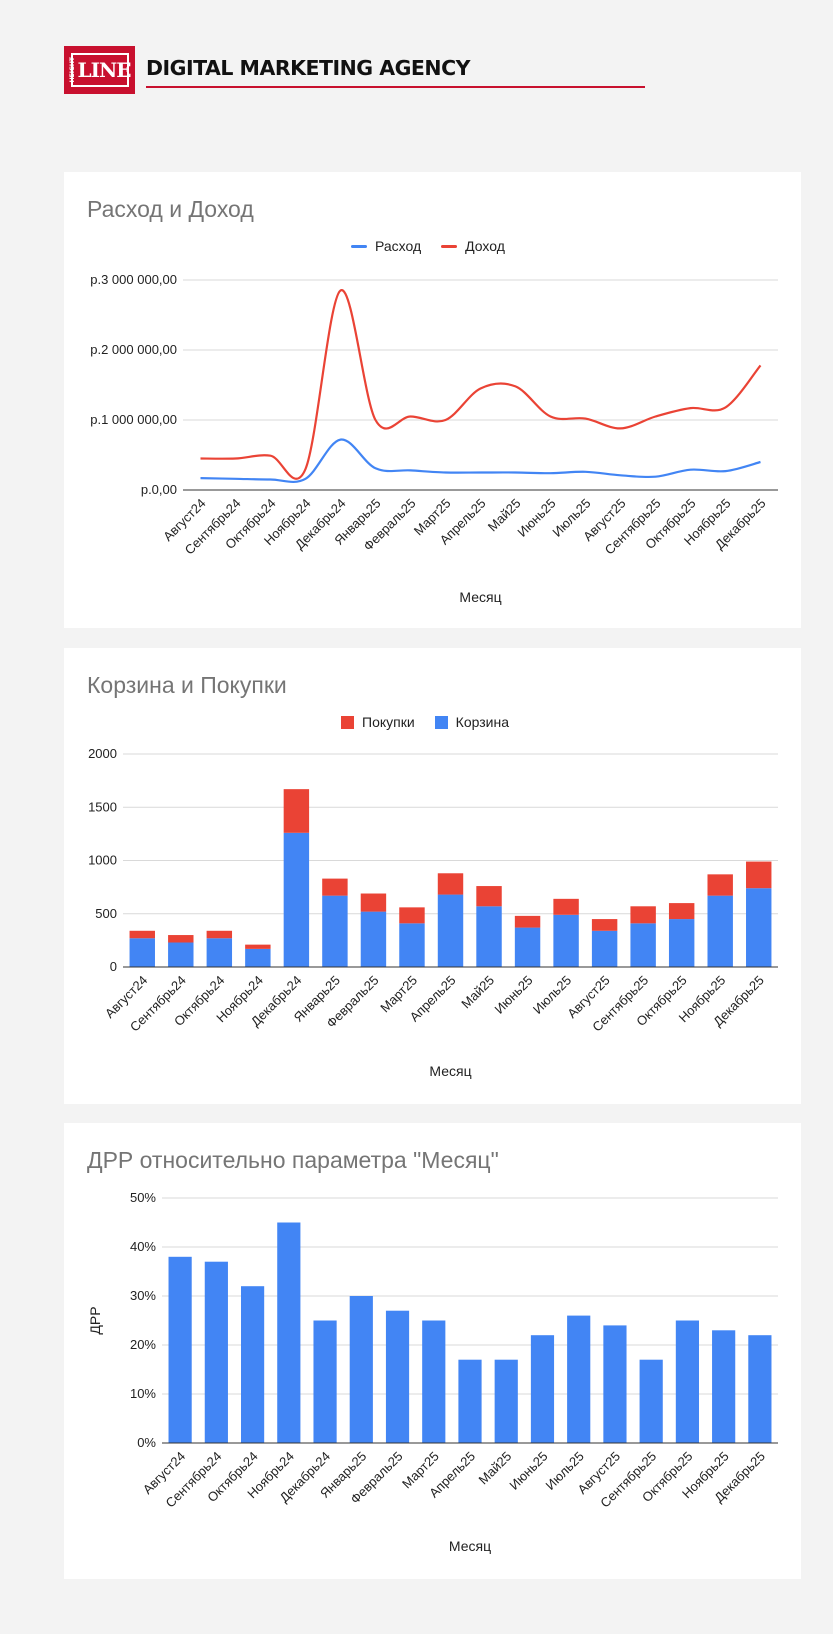 This screenshot has height=1634, width=833. I want to click on legend-item-revenue: Доход, so click(473, 246).